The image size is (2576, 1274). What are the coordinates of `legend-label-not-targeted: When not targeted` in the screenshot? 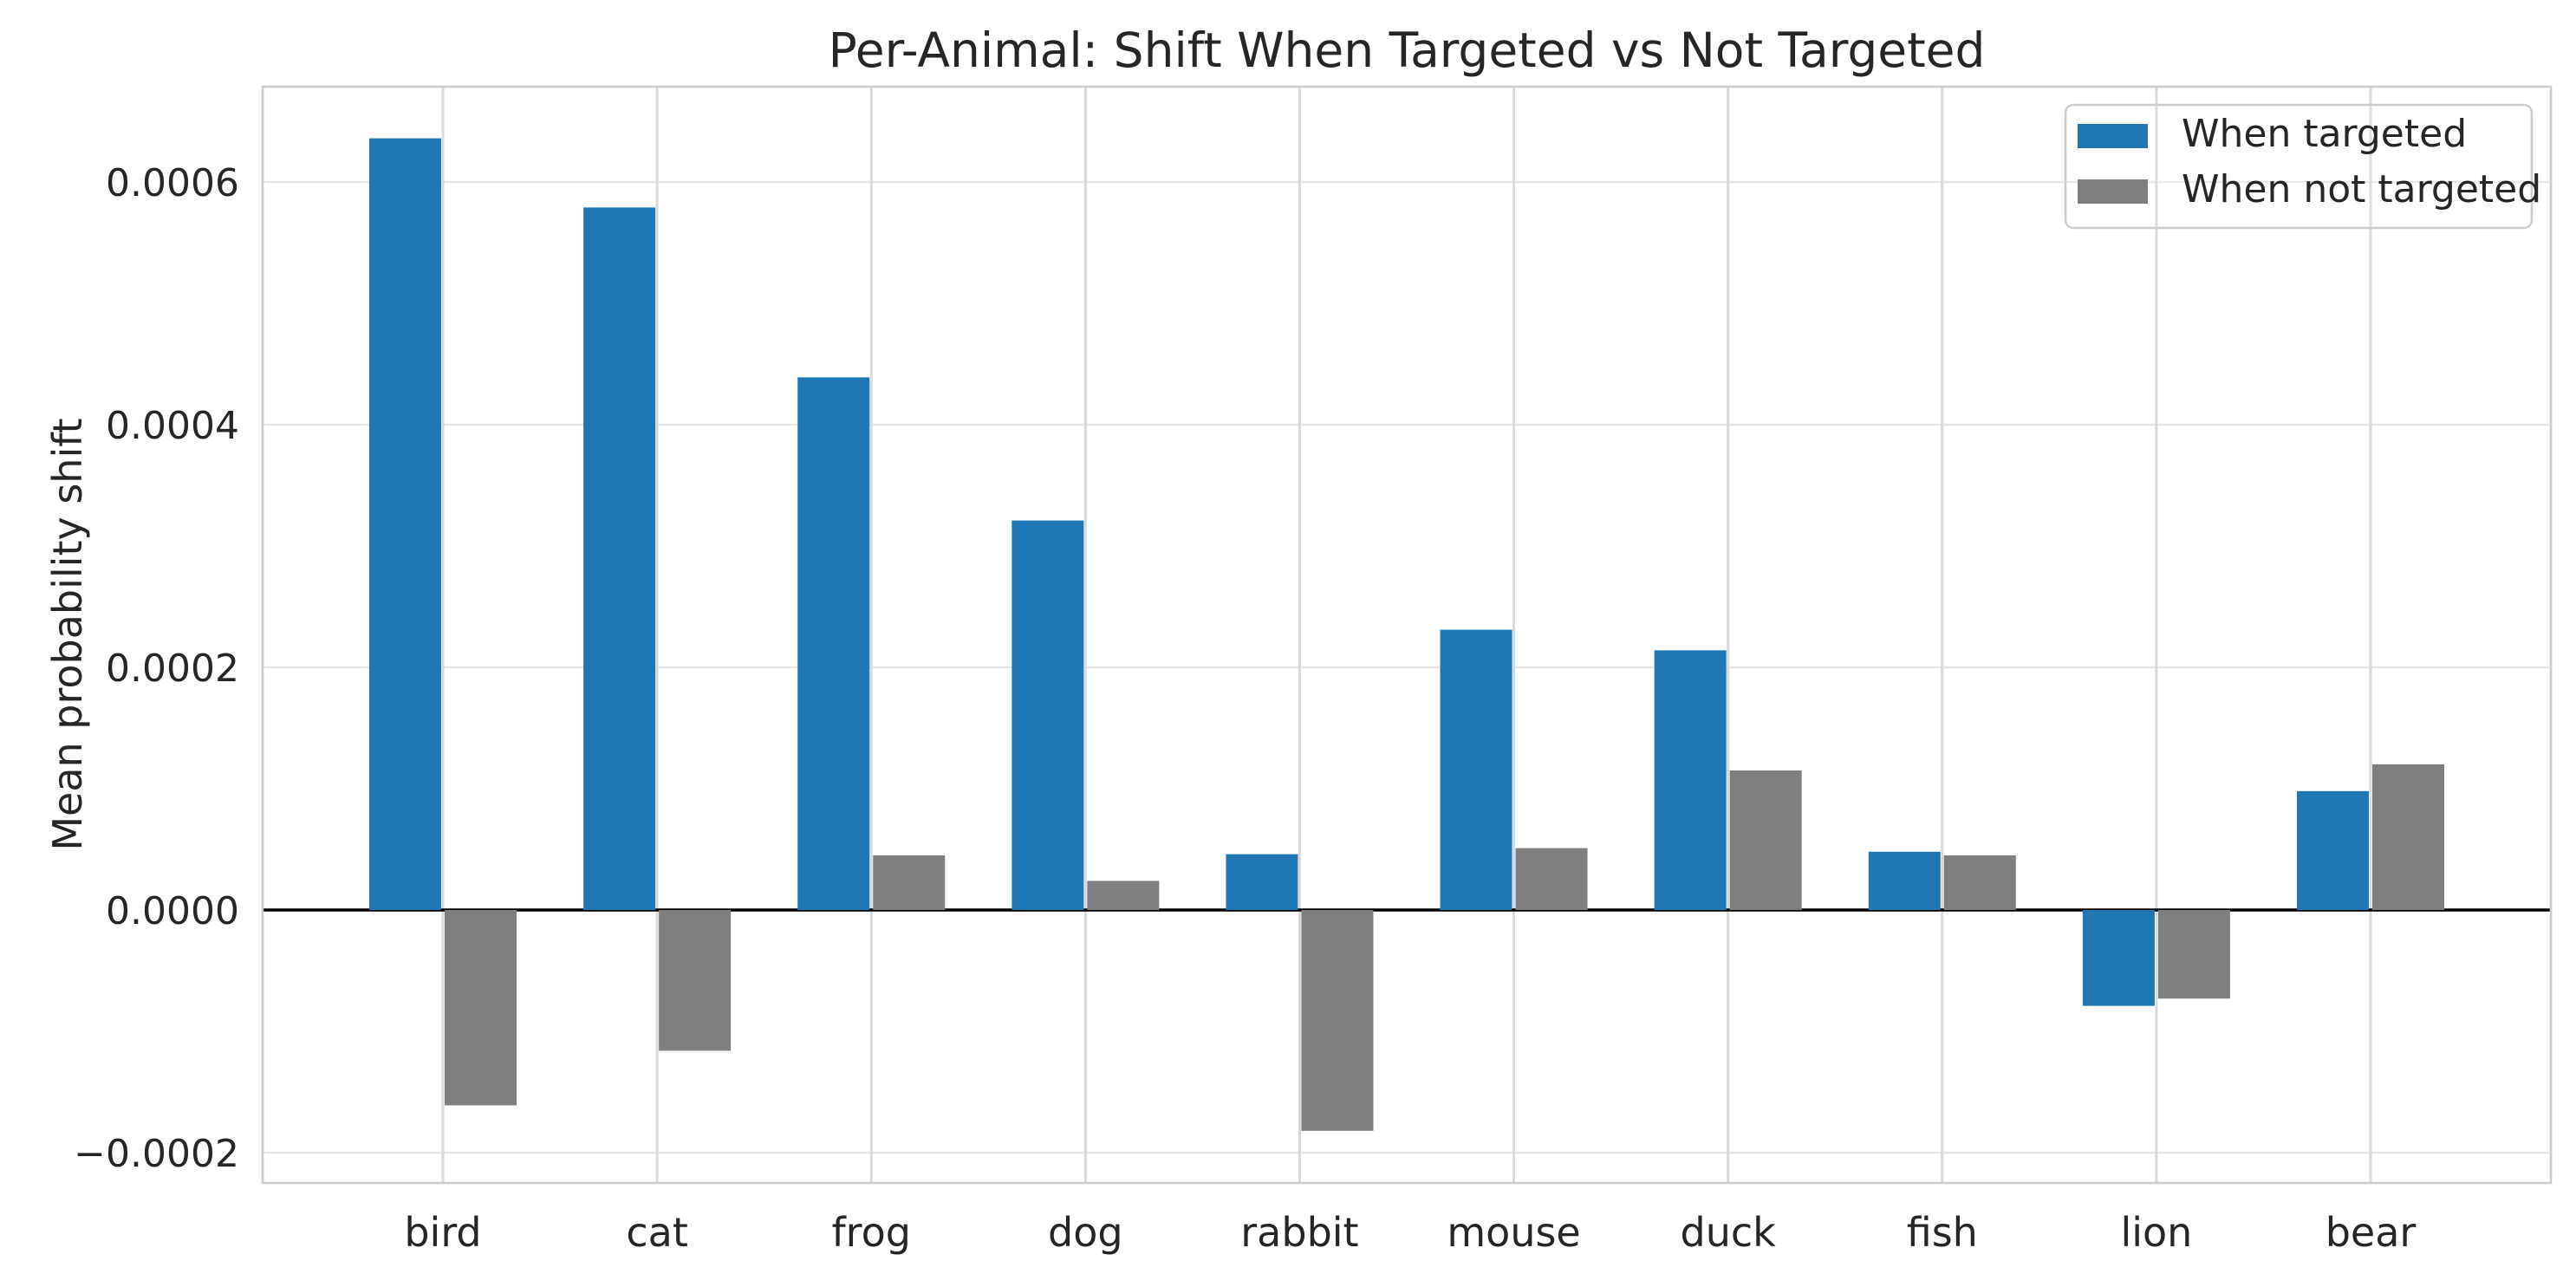 It's located at (2361, 189).